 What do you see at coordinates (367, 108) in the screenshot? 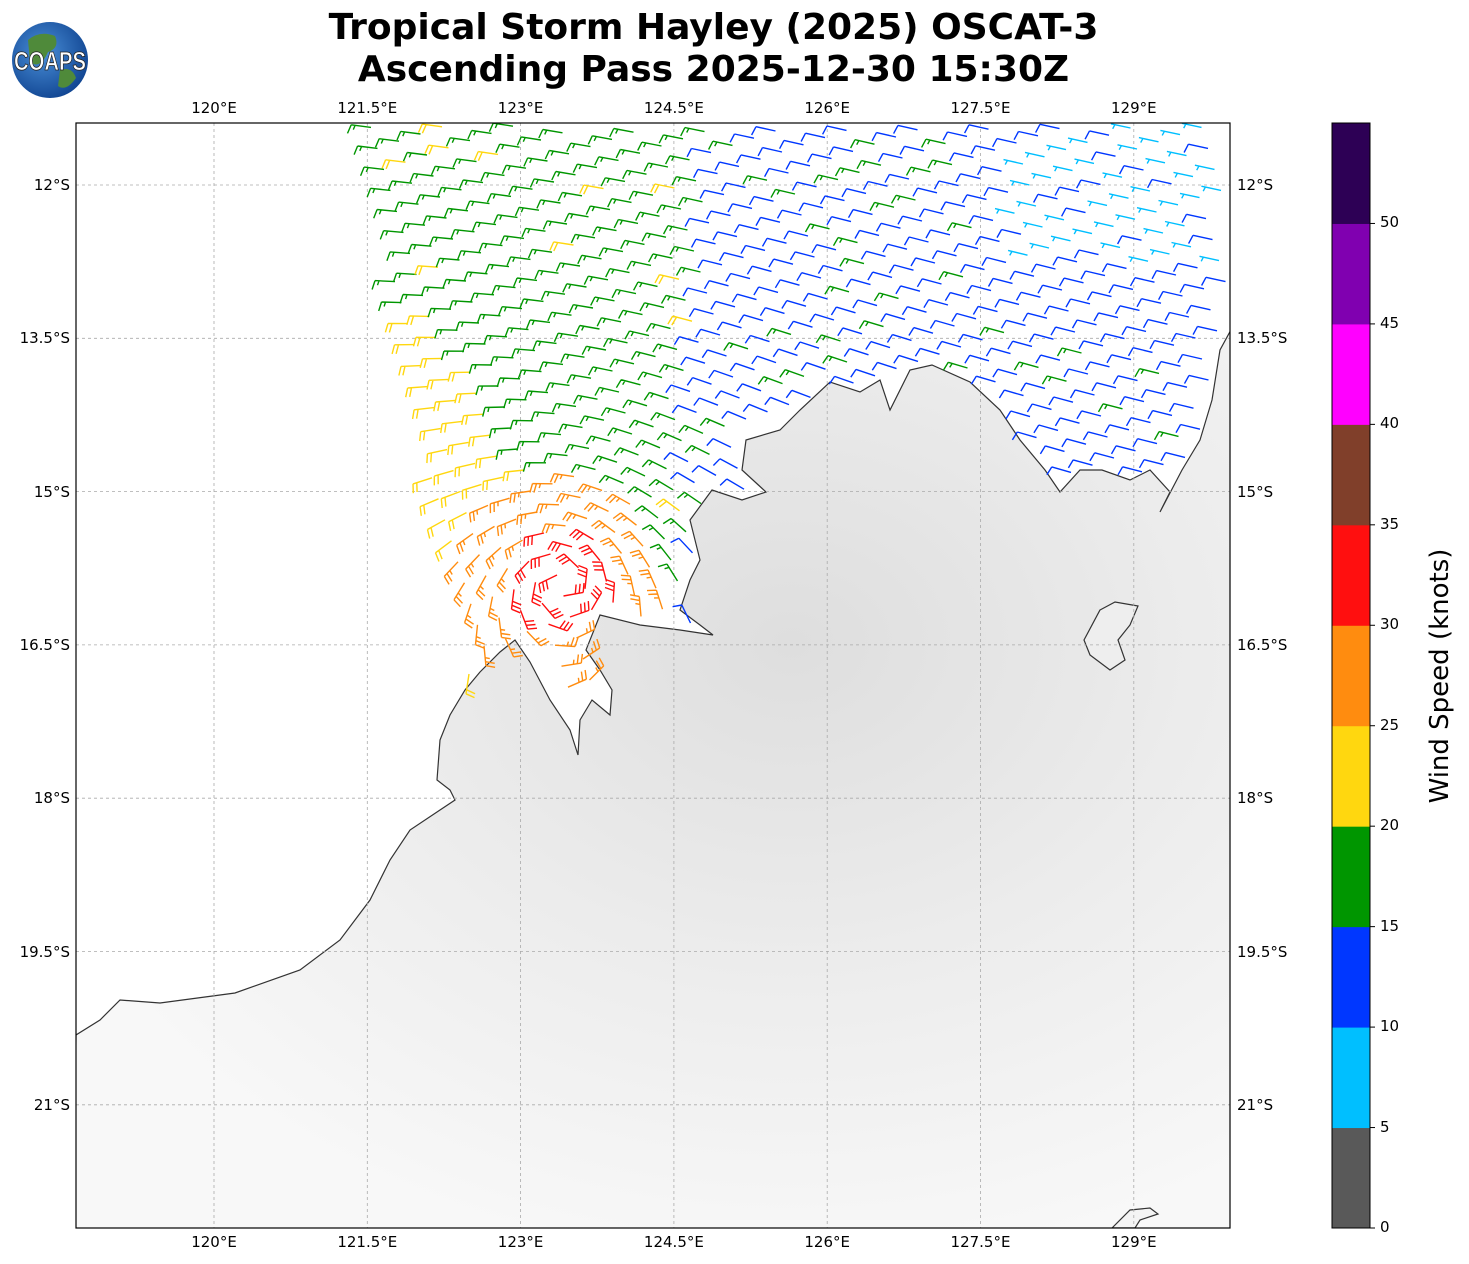
I see `lon-tick-label-top: 121.5°E` at bounding box center [367, 108].